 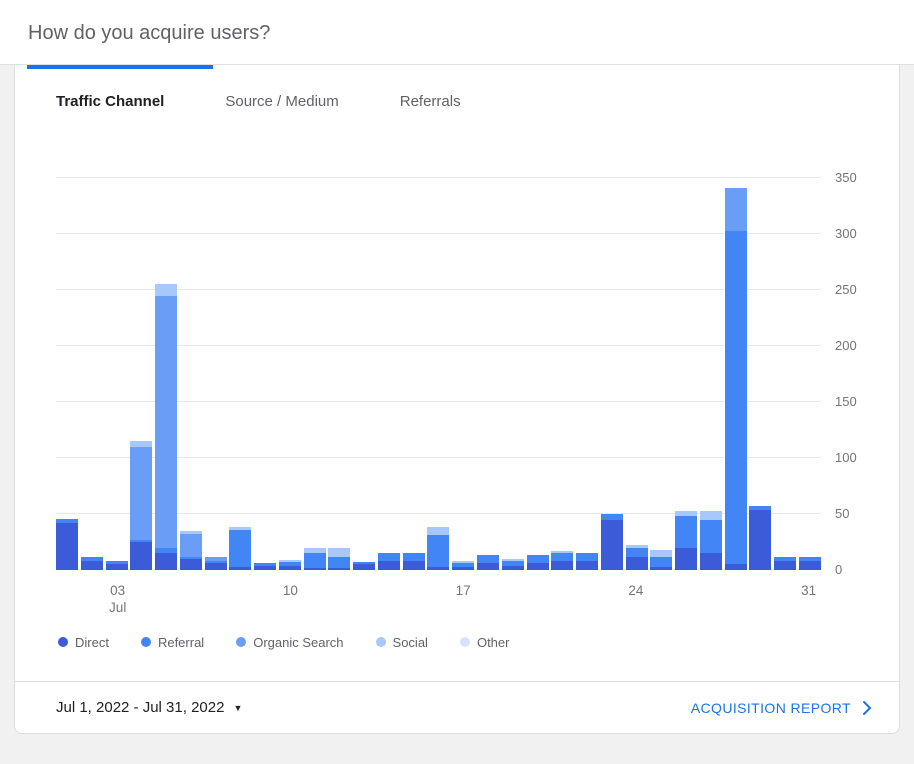 What do you see at coordinates (846, 289) in the screenshot?
I see `y-axis-label: 250` at bounding box center [846, 289].